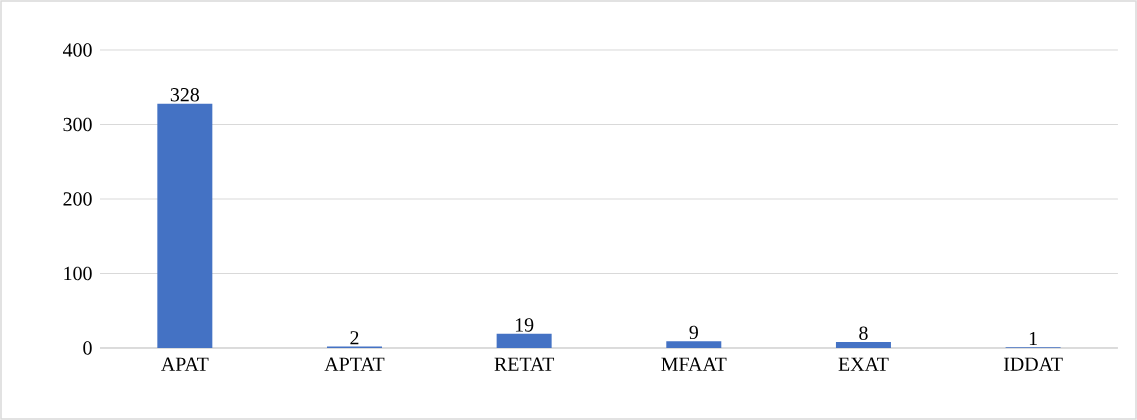 This screenshot has height=420, width=1137. Describe the element at coordinates (863, 364) in the screenshot. I see `x-tick-label: EXAT` at that location.